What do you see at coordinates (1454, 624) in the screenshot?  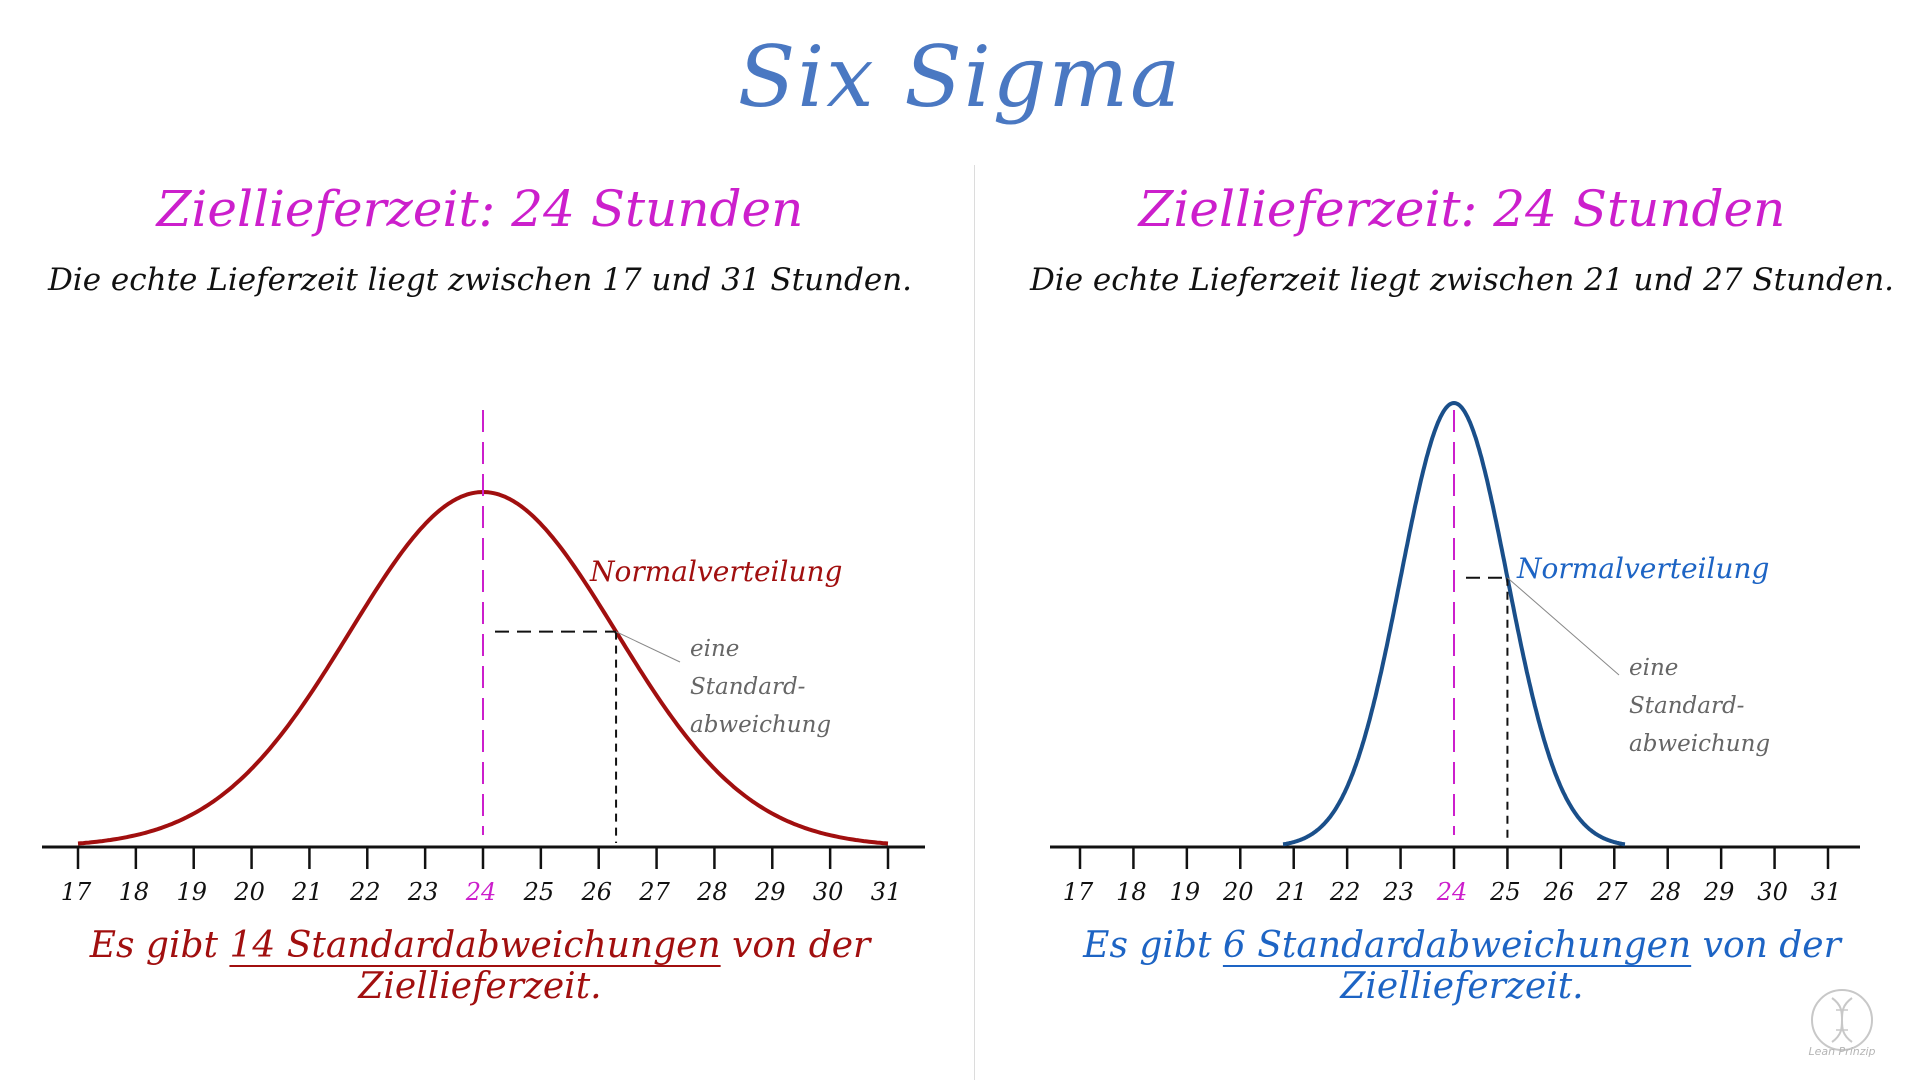 I see `normal-distribution-curve` at bounding box center [1454, 624].